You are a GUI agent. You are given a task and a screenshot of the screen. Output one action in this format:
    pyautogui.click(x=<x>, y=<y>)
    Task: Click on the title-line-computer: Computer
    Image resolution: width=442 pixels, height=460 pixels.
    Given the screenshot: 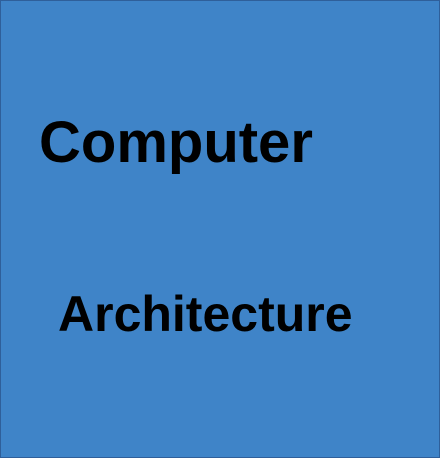 What is the action you would take?
    pyautogui.click(x=176, y=142)
    